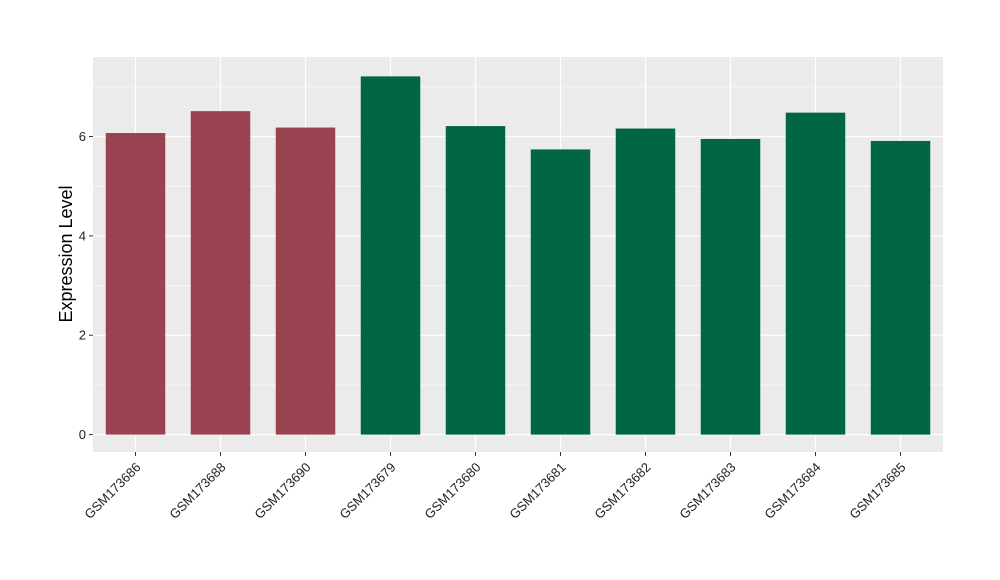 The image size is (1000, 580). I want to click on bar-GSM173684, so click(815, 273).